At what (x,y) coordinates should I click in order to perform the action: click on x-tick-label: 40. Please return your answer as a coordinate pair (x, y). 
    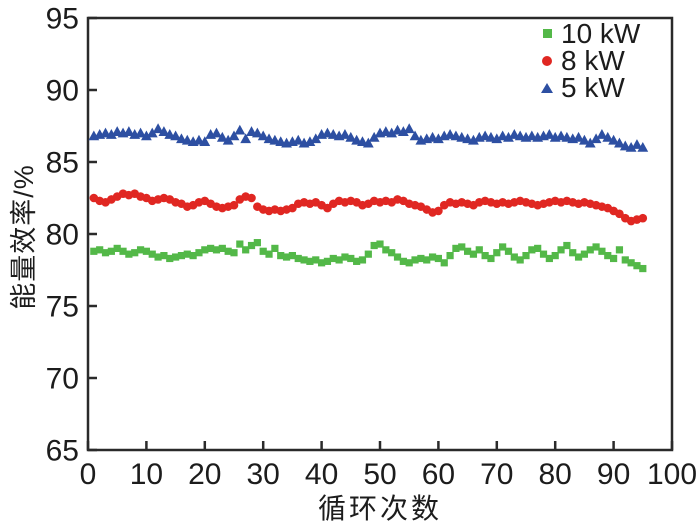
    Looking at the image, I should click on (321, 474).